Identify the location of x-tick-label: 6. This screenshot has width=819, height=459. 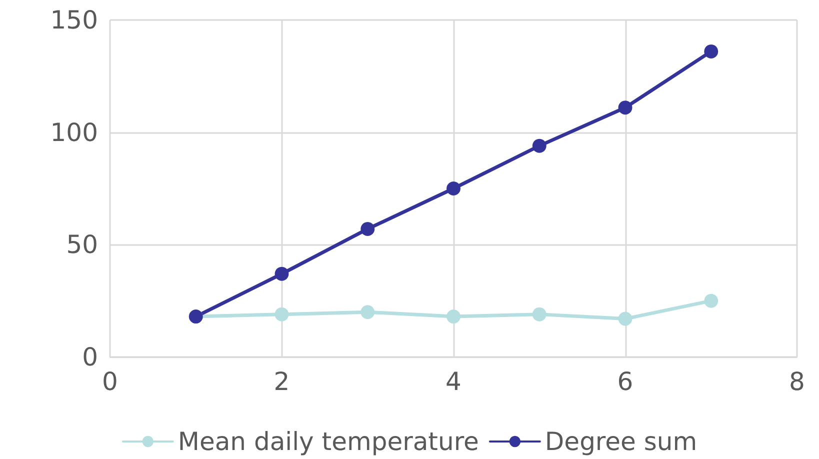
(625, 381).